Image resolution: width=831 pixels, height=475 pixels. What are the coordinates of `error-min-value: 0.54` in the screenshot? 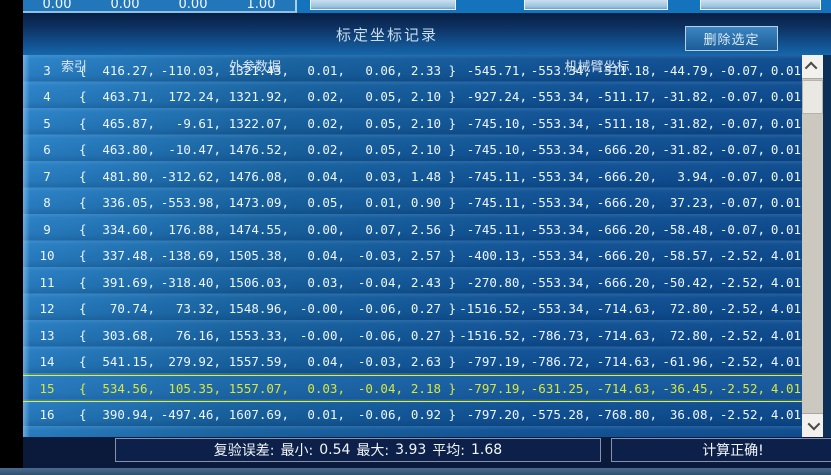 It's located at (335, 450).